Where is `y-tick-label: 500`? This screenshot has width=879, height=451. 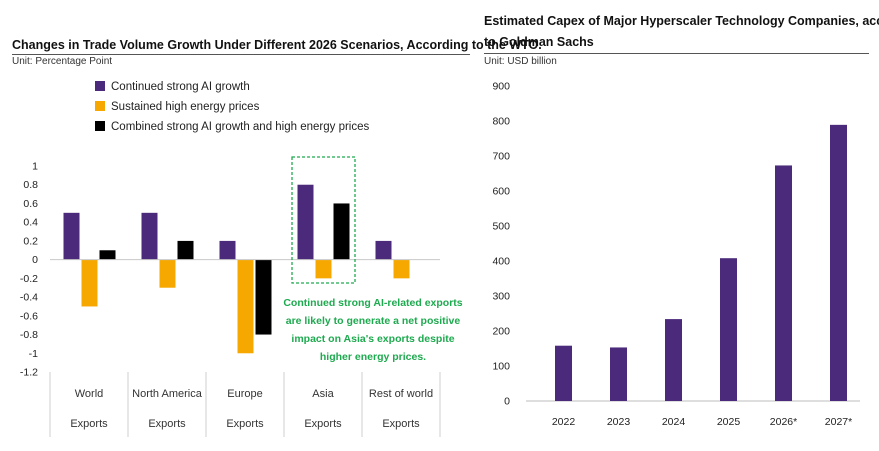
y-tick-label: 500 is located at coordinates (501, 227).